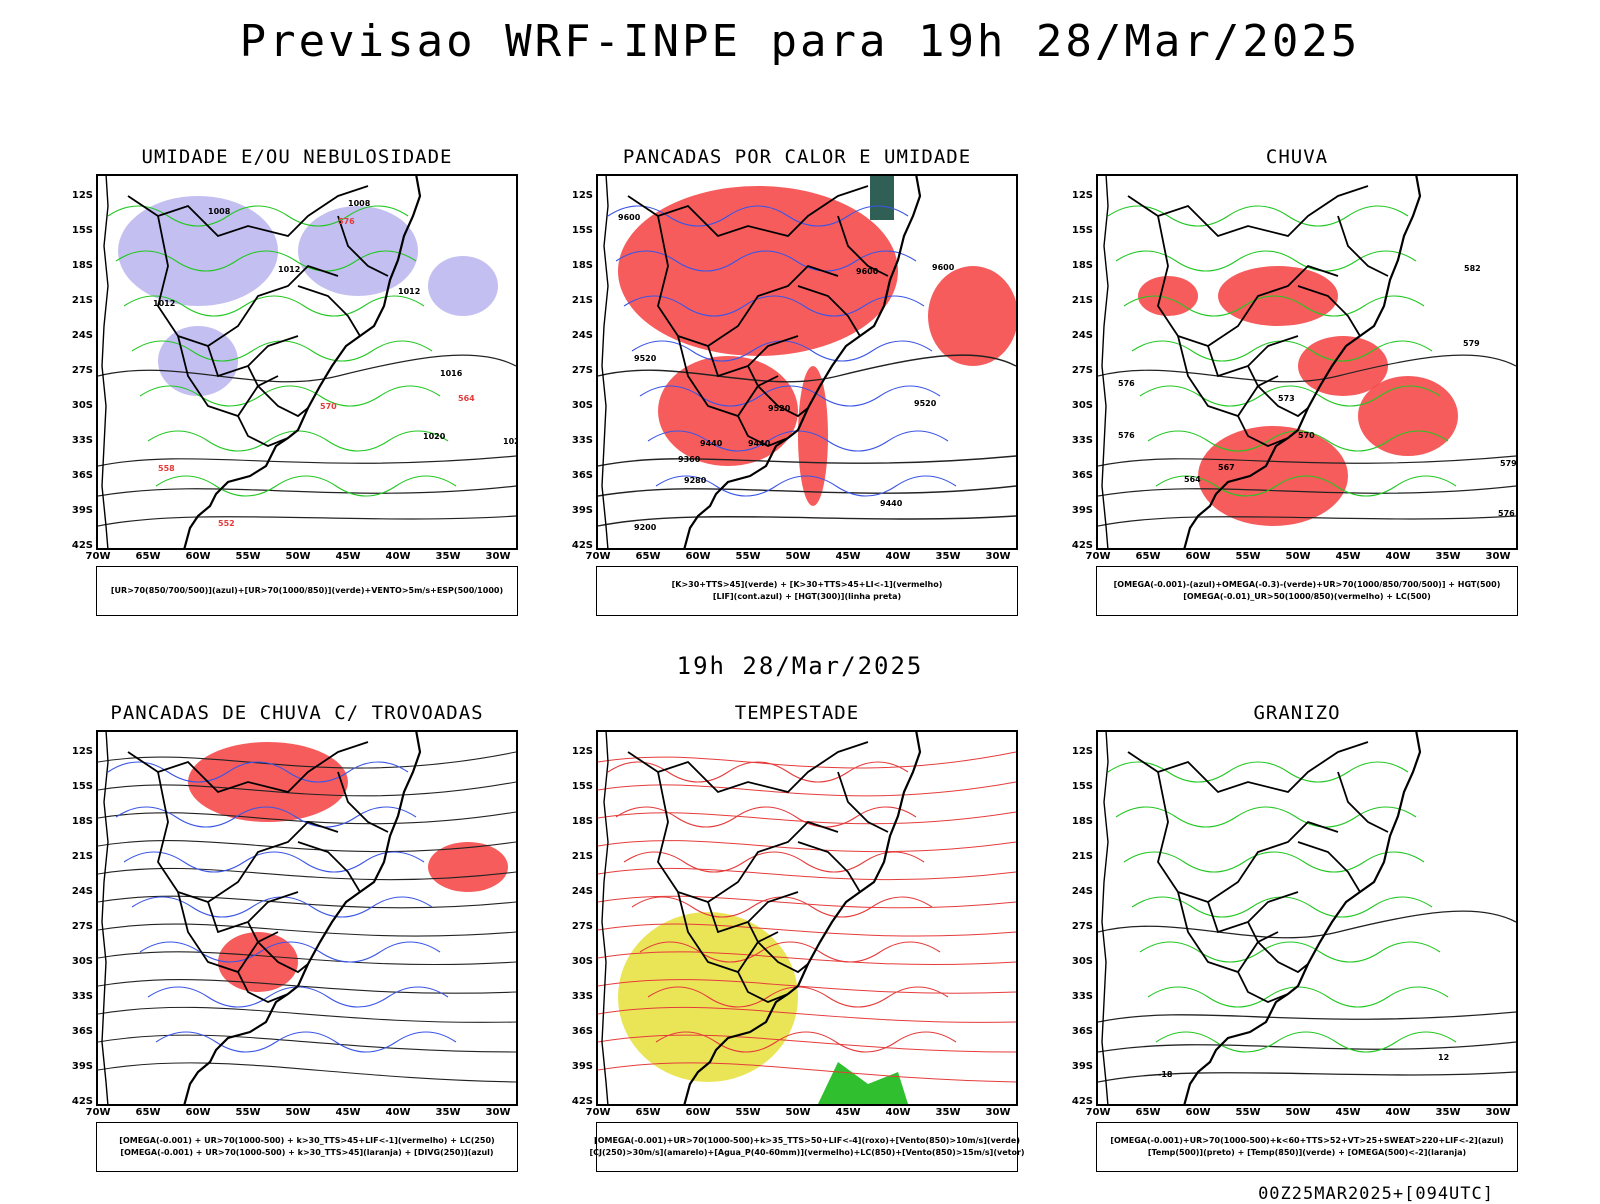  What do you see at coordinates (695, 480) in the screenshot?
I see `contour-label: 9280` at bounding box center [695, 480].